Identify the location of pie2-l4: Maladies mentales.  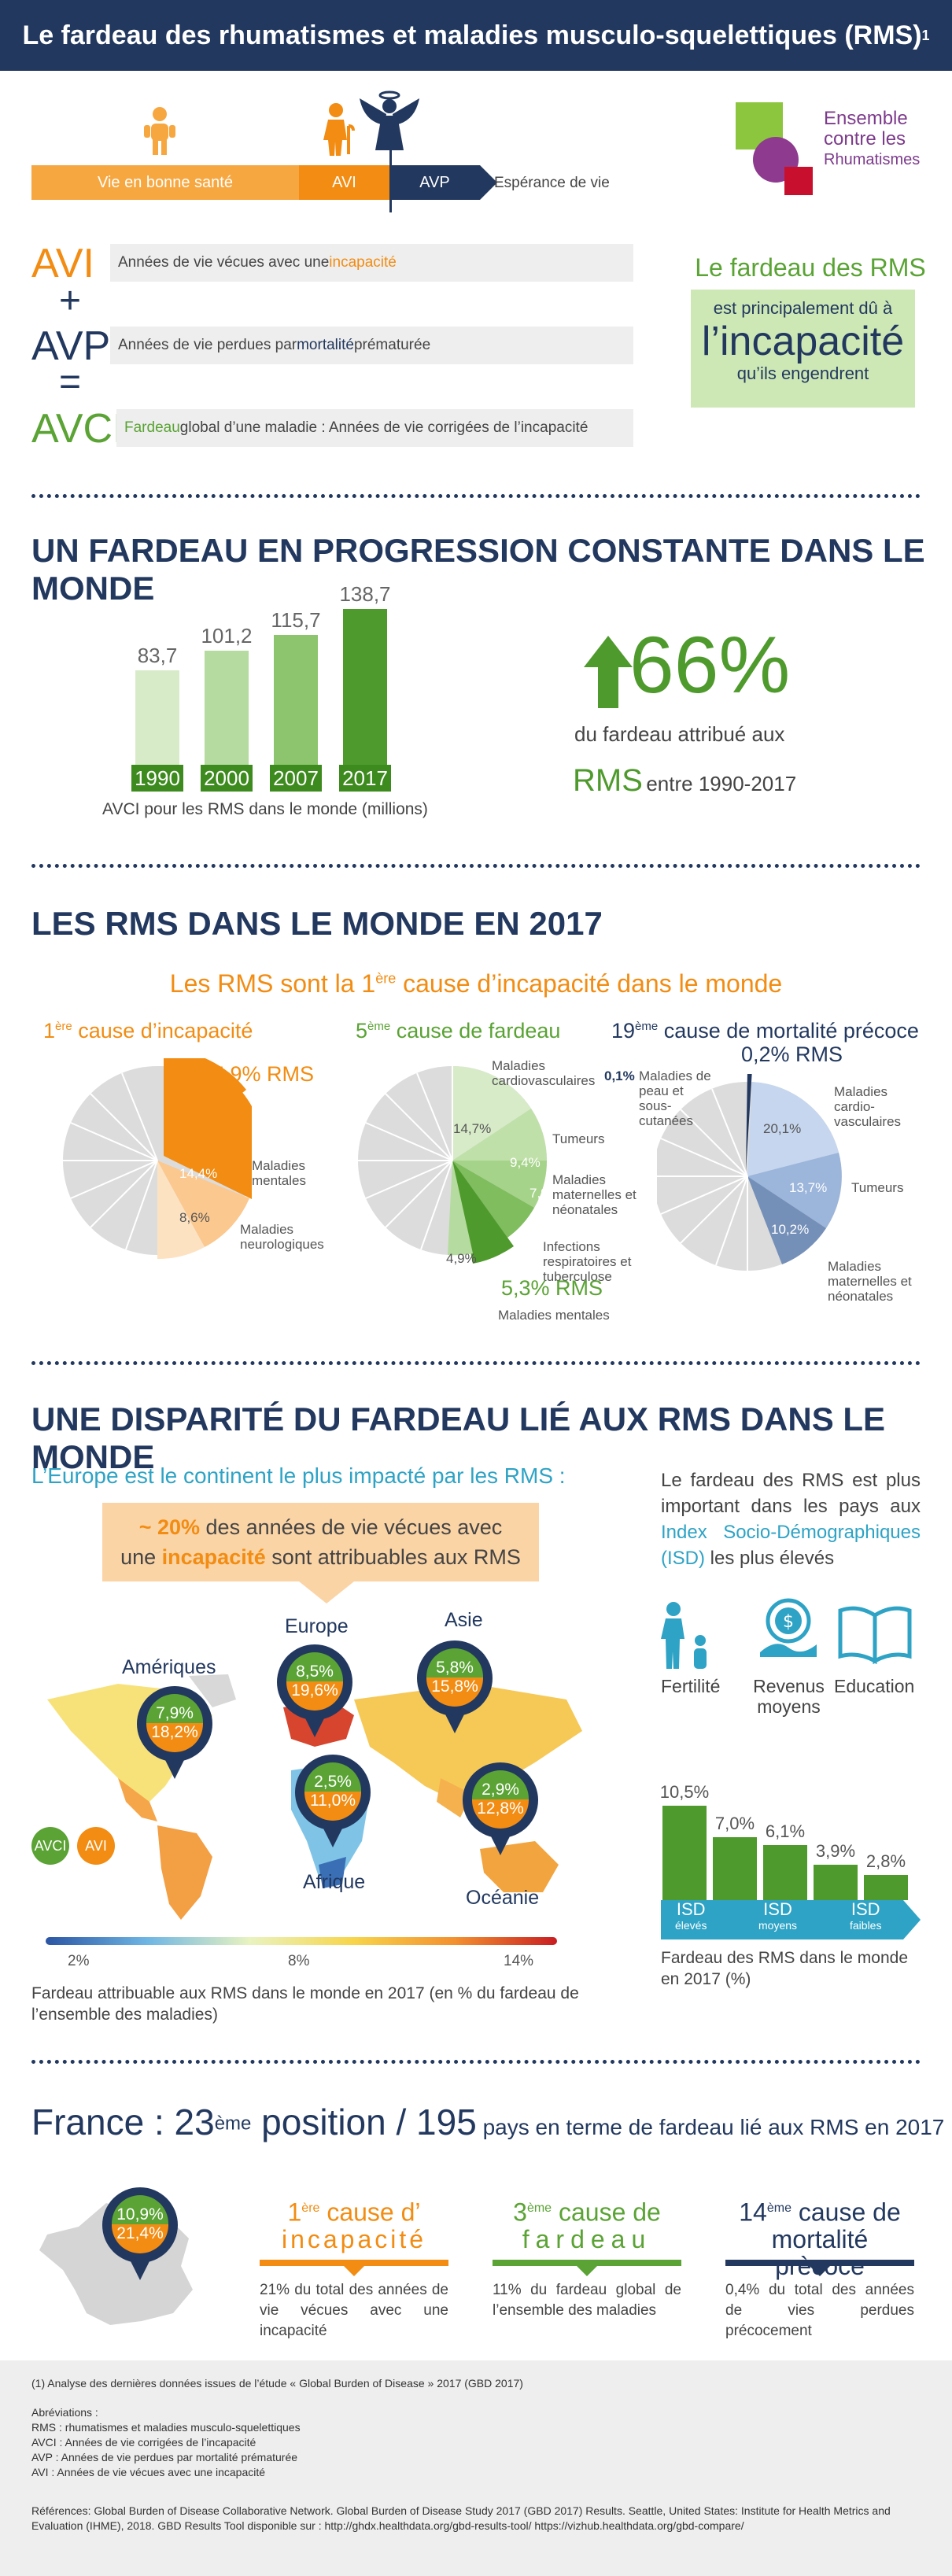
(554, 1315).